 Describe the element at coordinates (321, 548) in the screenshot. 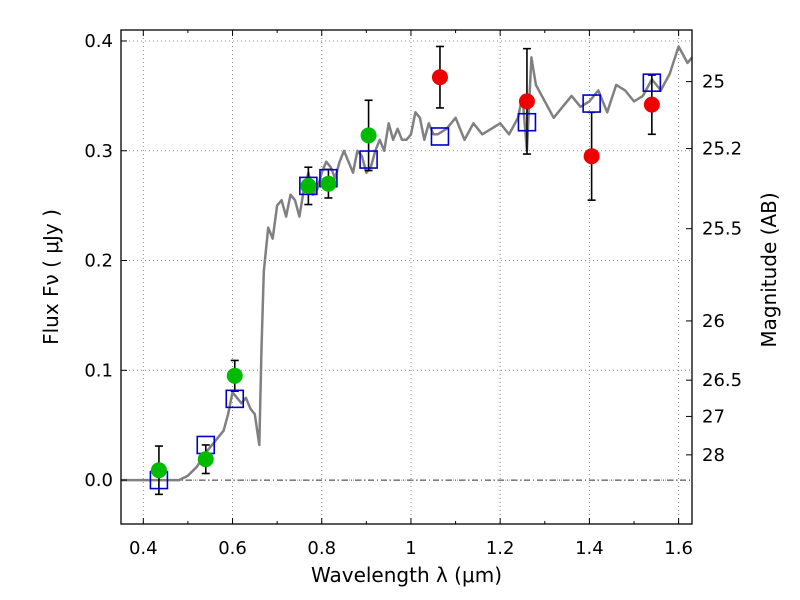

I see `x-tick-label: 0.8` at that location.